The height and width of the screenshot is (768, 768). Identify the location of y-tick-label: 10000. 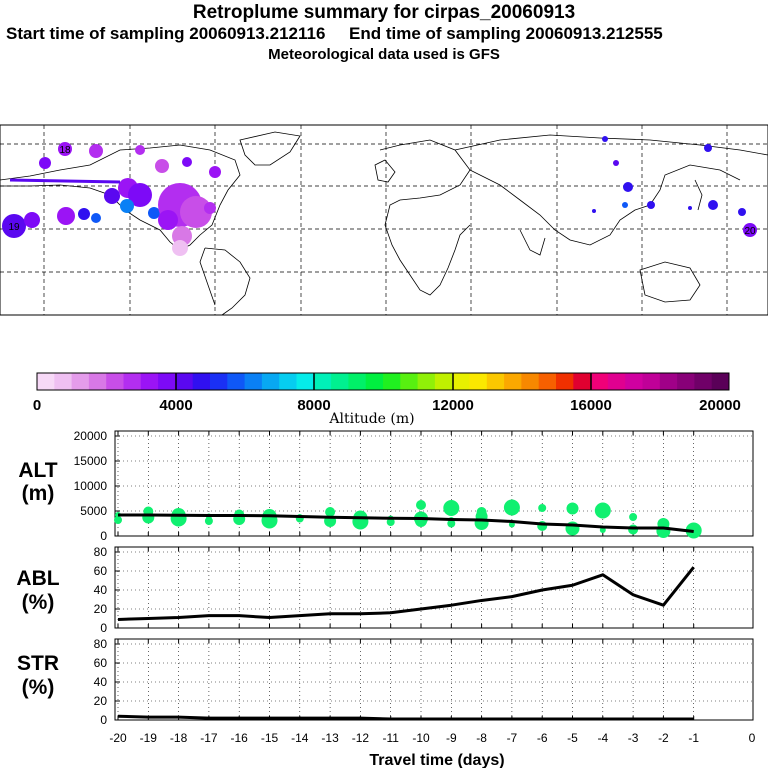
(91, 486).